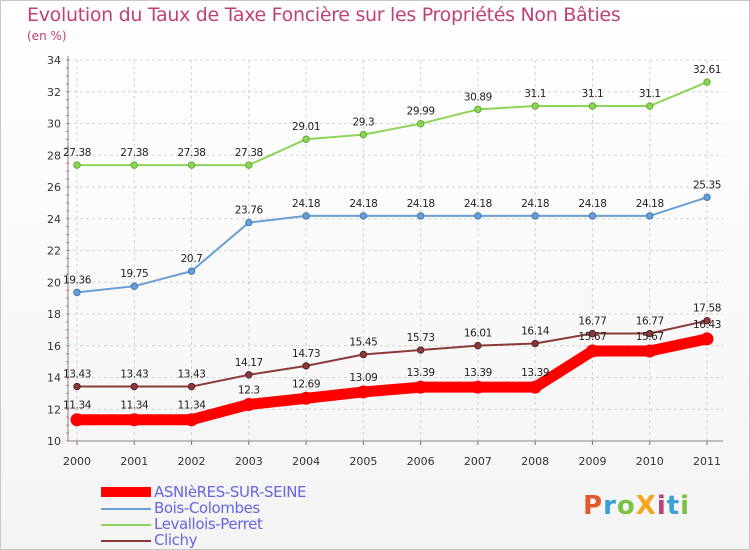 The image size is (750, 550). Describe the element at coordinates (54, 251) in the screenshot. I see `y-tick-label: 22` at that location.